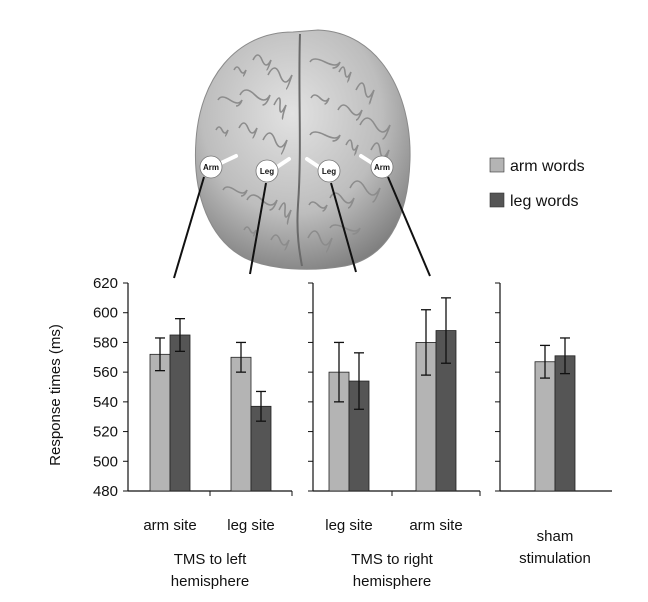 The width and height of the screenshot is (648, 602). Describe the element at coordinates (555, 536) in the screenshot. I see `group-title-sham: sham` at that location.